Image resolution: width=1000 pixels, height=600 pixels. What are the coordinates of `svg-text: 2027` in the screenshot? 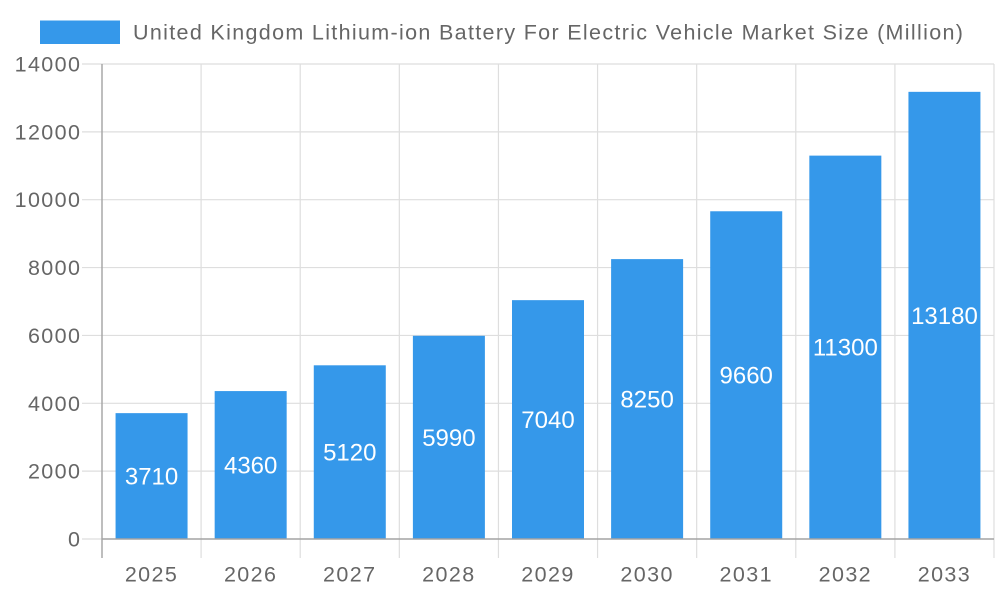 It's located at (349, 574).